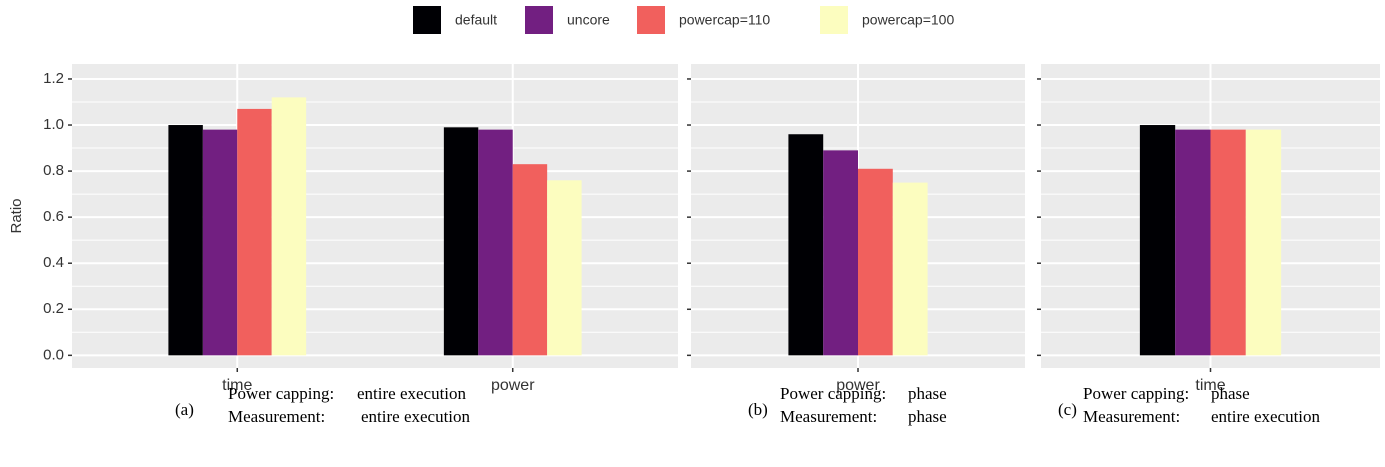 This screenshot has height=467, width=1385. Describe the element at coordinates (16, 215) in the screenshot. I see `y-axis-title: Ratio` at that location.